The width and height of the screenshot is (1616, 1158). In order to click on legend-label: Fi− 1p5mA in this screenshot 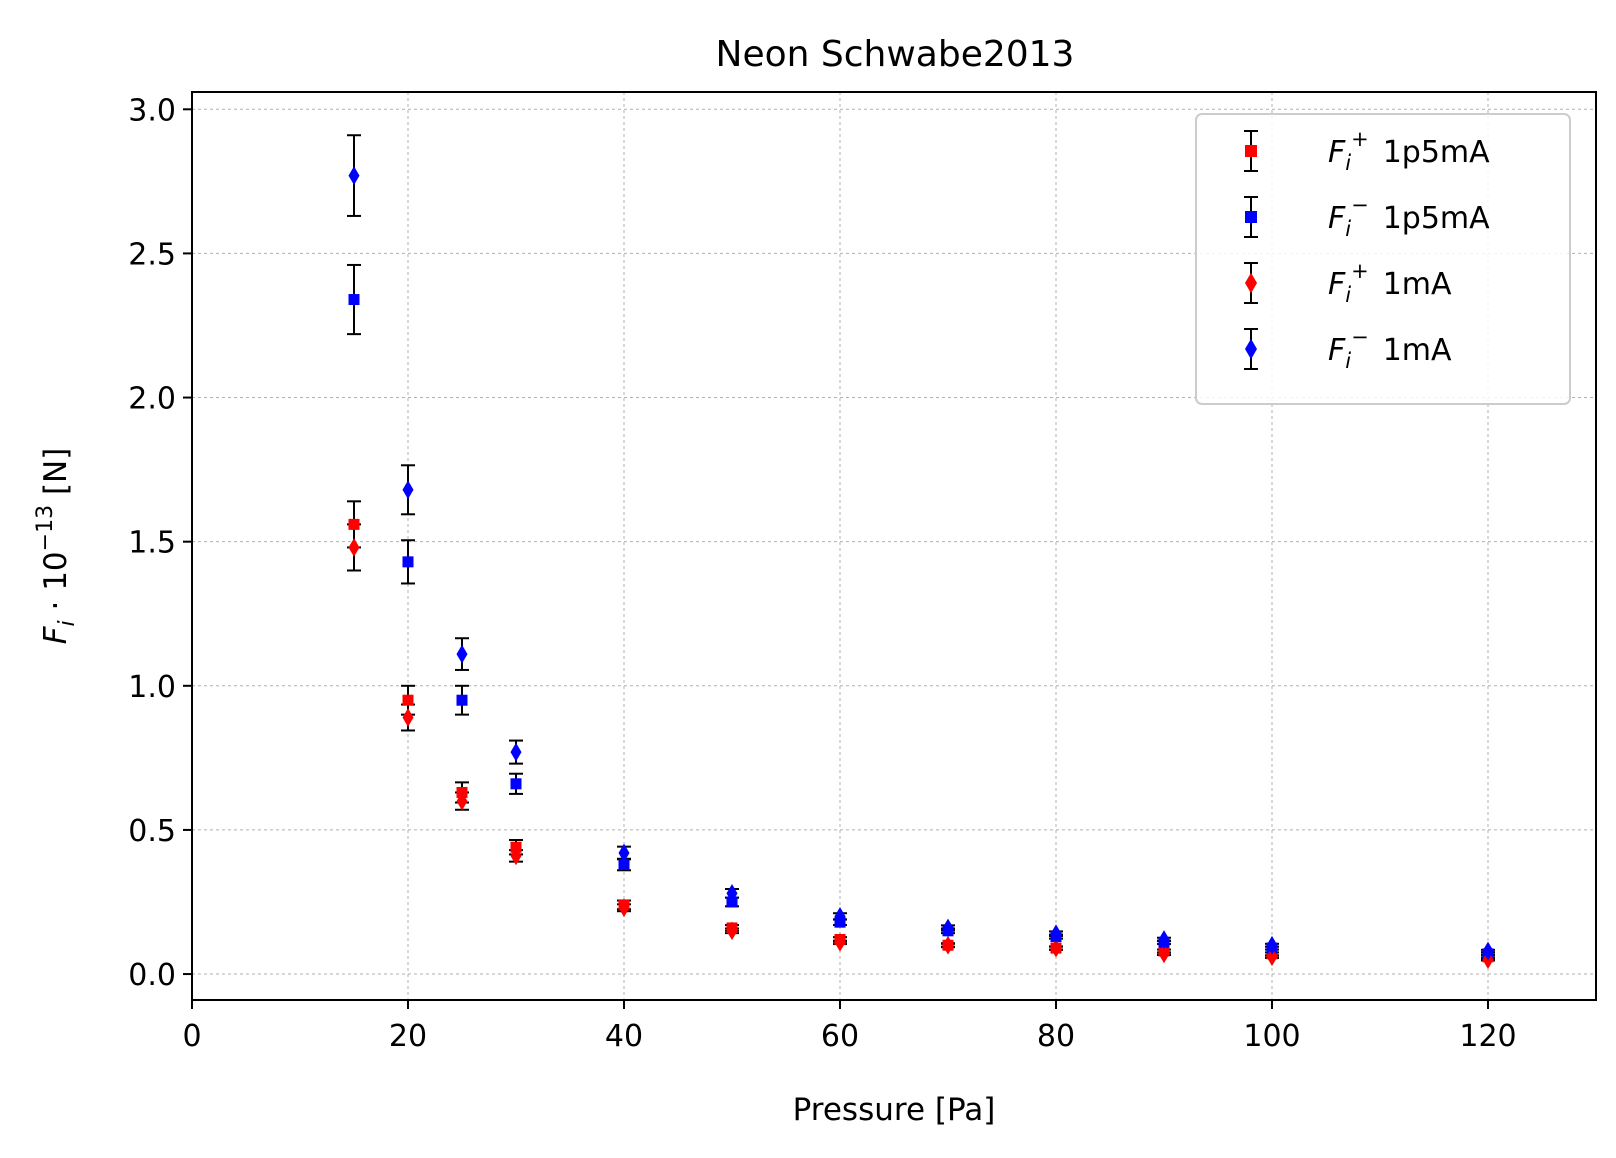, I will do `click(1409, 217)`.